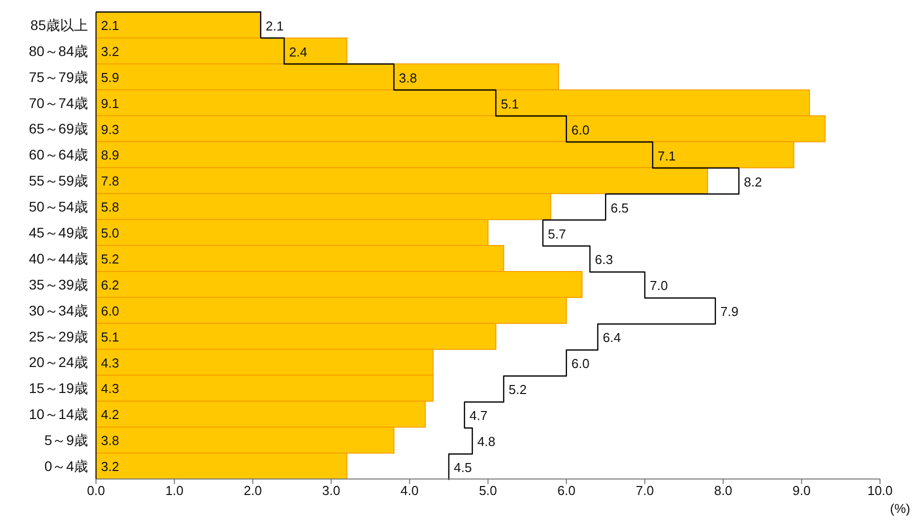 Image resolution: width=922 pixels, height=523 pixels. What do you see at coordinates (58, 180) in the screenshot?
I see `y-tick-label: 55～59歳` at bounding box center [58, 180].